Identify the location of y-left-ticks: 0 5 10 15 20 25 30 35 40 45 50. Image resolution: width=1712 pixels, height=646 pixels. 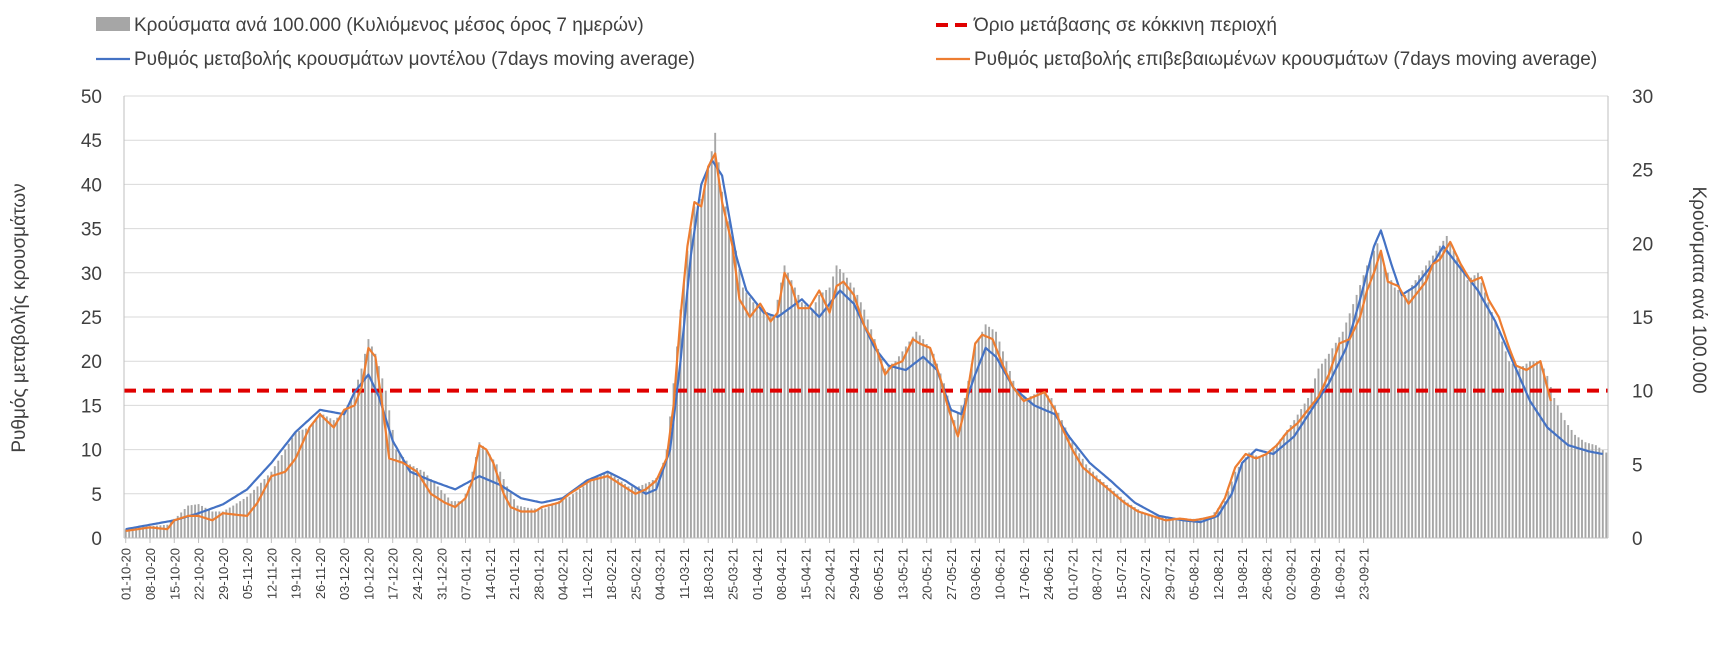
(91, 318).